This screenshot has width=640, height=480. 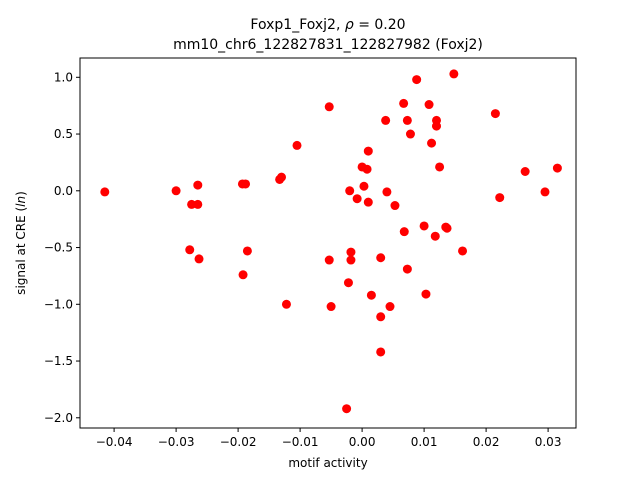 I want to click on x-tick-label: −0.02, so click(x=238, y=442).